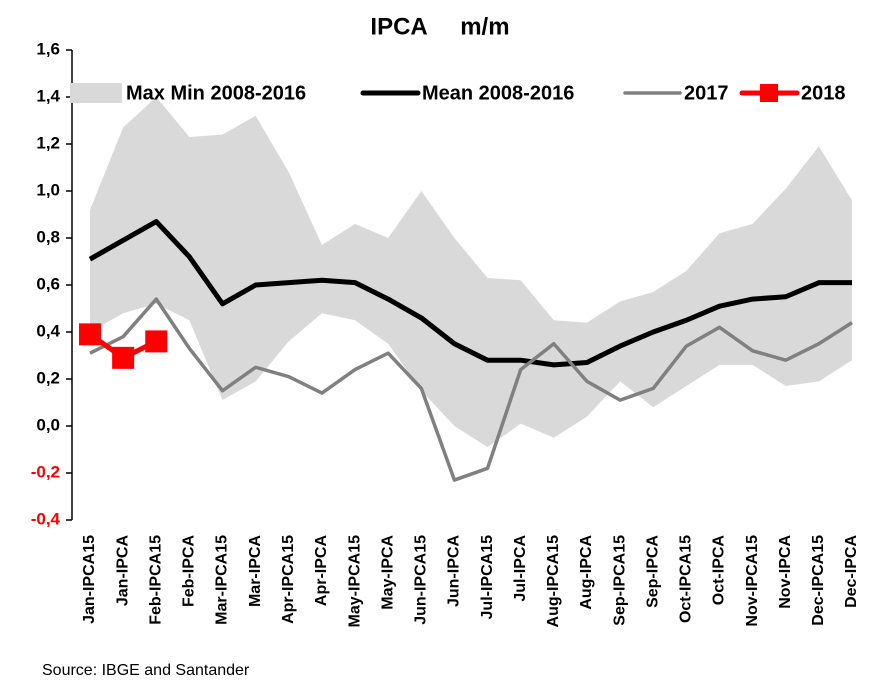  I want to click on legend-label: Max Min 2008-2016, so click(216, 93).